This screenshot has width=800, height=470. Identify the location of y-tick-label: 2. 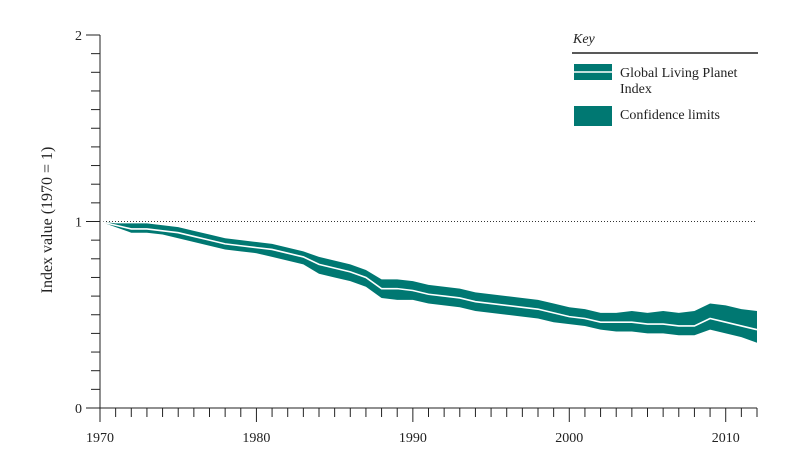
(78, 36).